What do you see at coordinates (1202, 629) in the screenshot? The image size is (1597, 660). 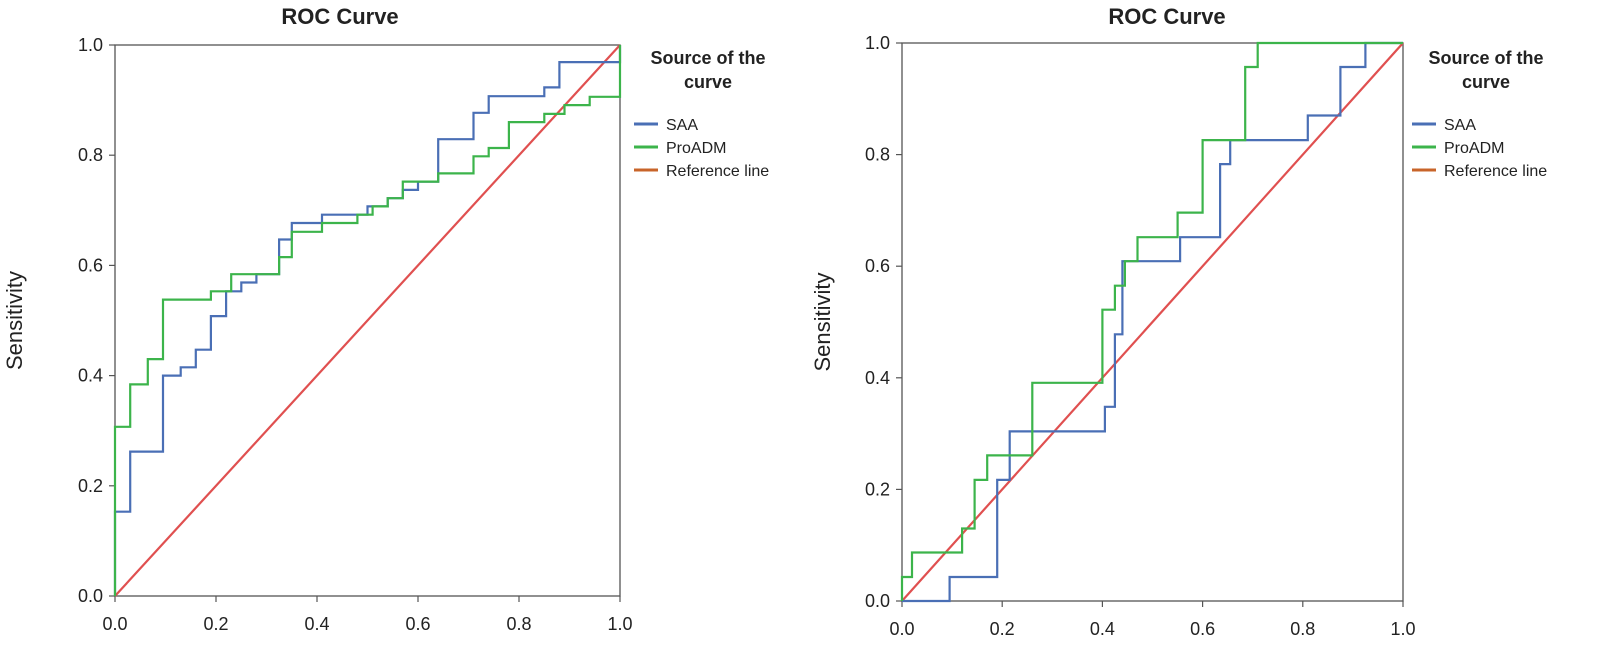 I see `right-x-tick-label: 0.6` at bounding box center [1202, 629].